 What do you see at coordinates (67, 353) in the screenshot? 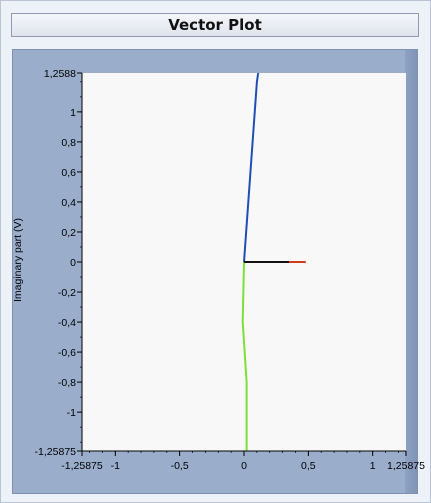
I see `y-tick-label: -0,6` at bounding box center [67, 353].